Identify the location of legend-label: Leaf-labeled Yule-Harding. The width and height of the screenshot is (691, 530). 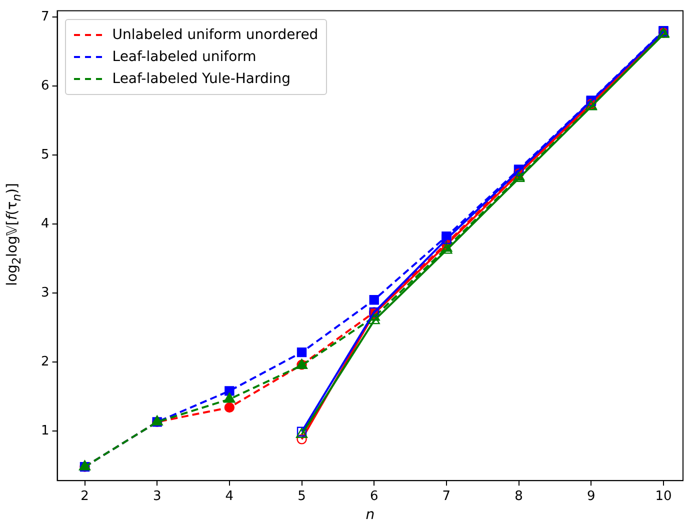
(201, 78).